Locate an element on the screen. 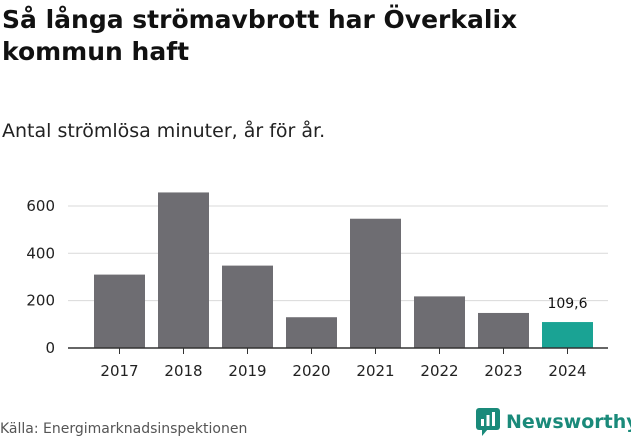 The image size is (631, 439). x-tick-label: 2024 is located at coordinates (567, 371).